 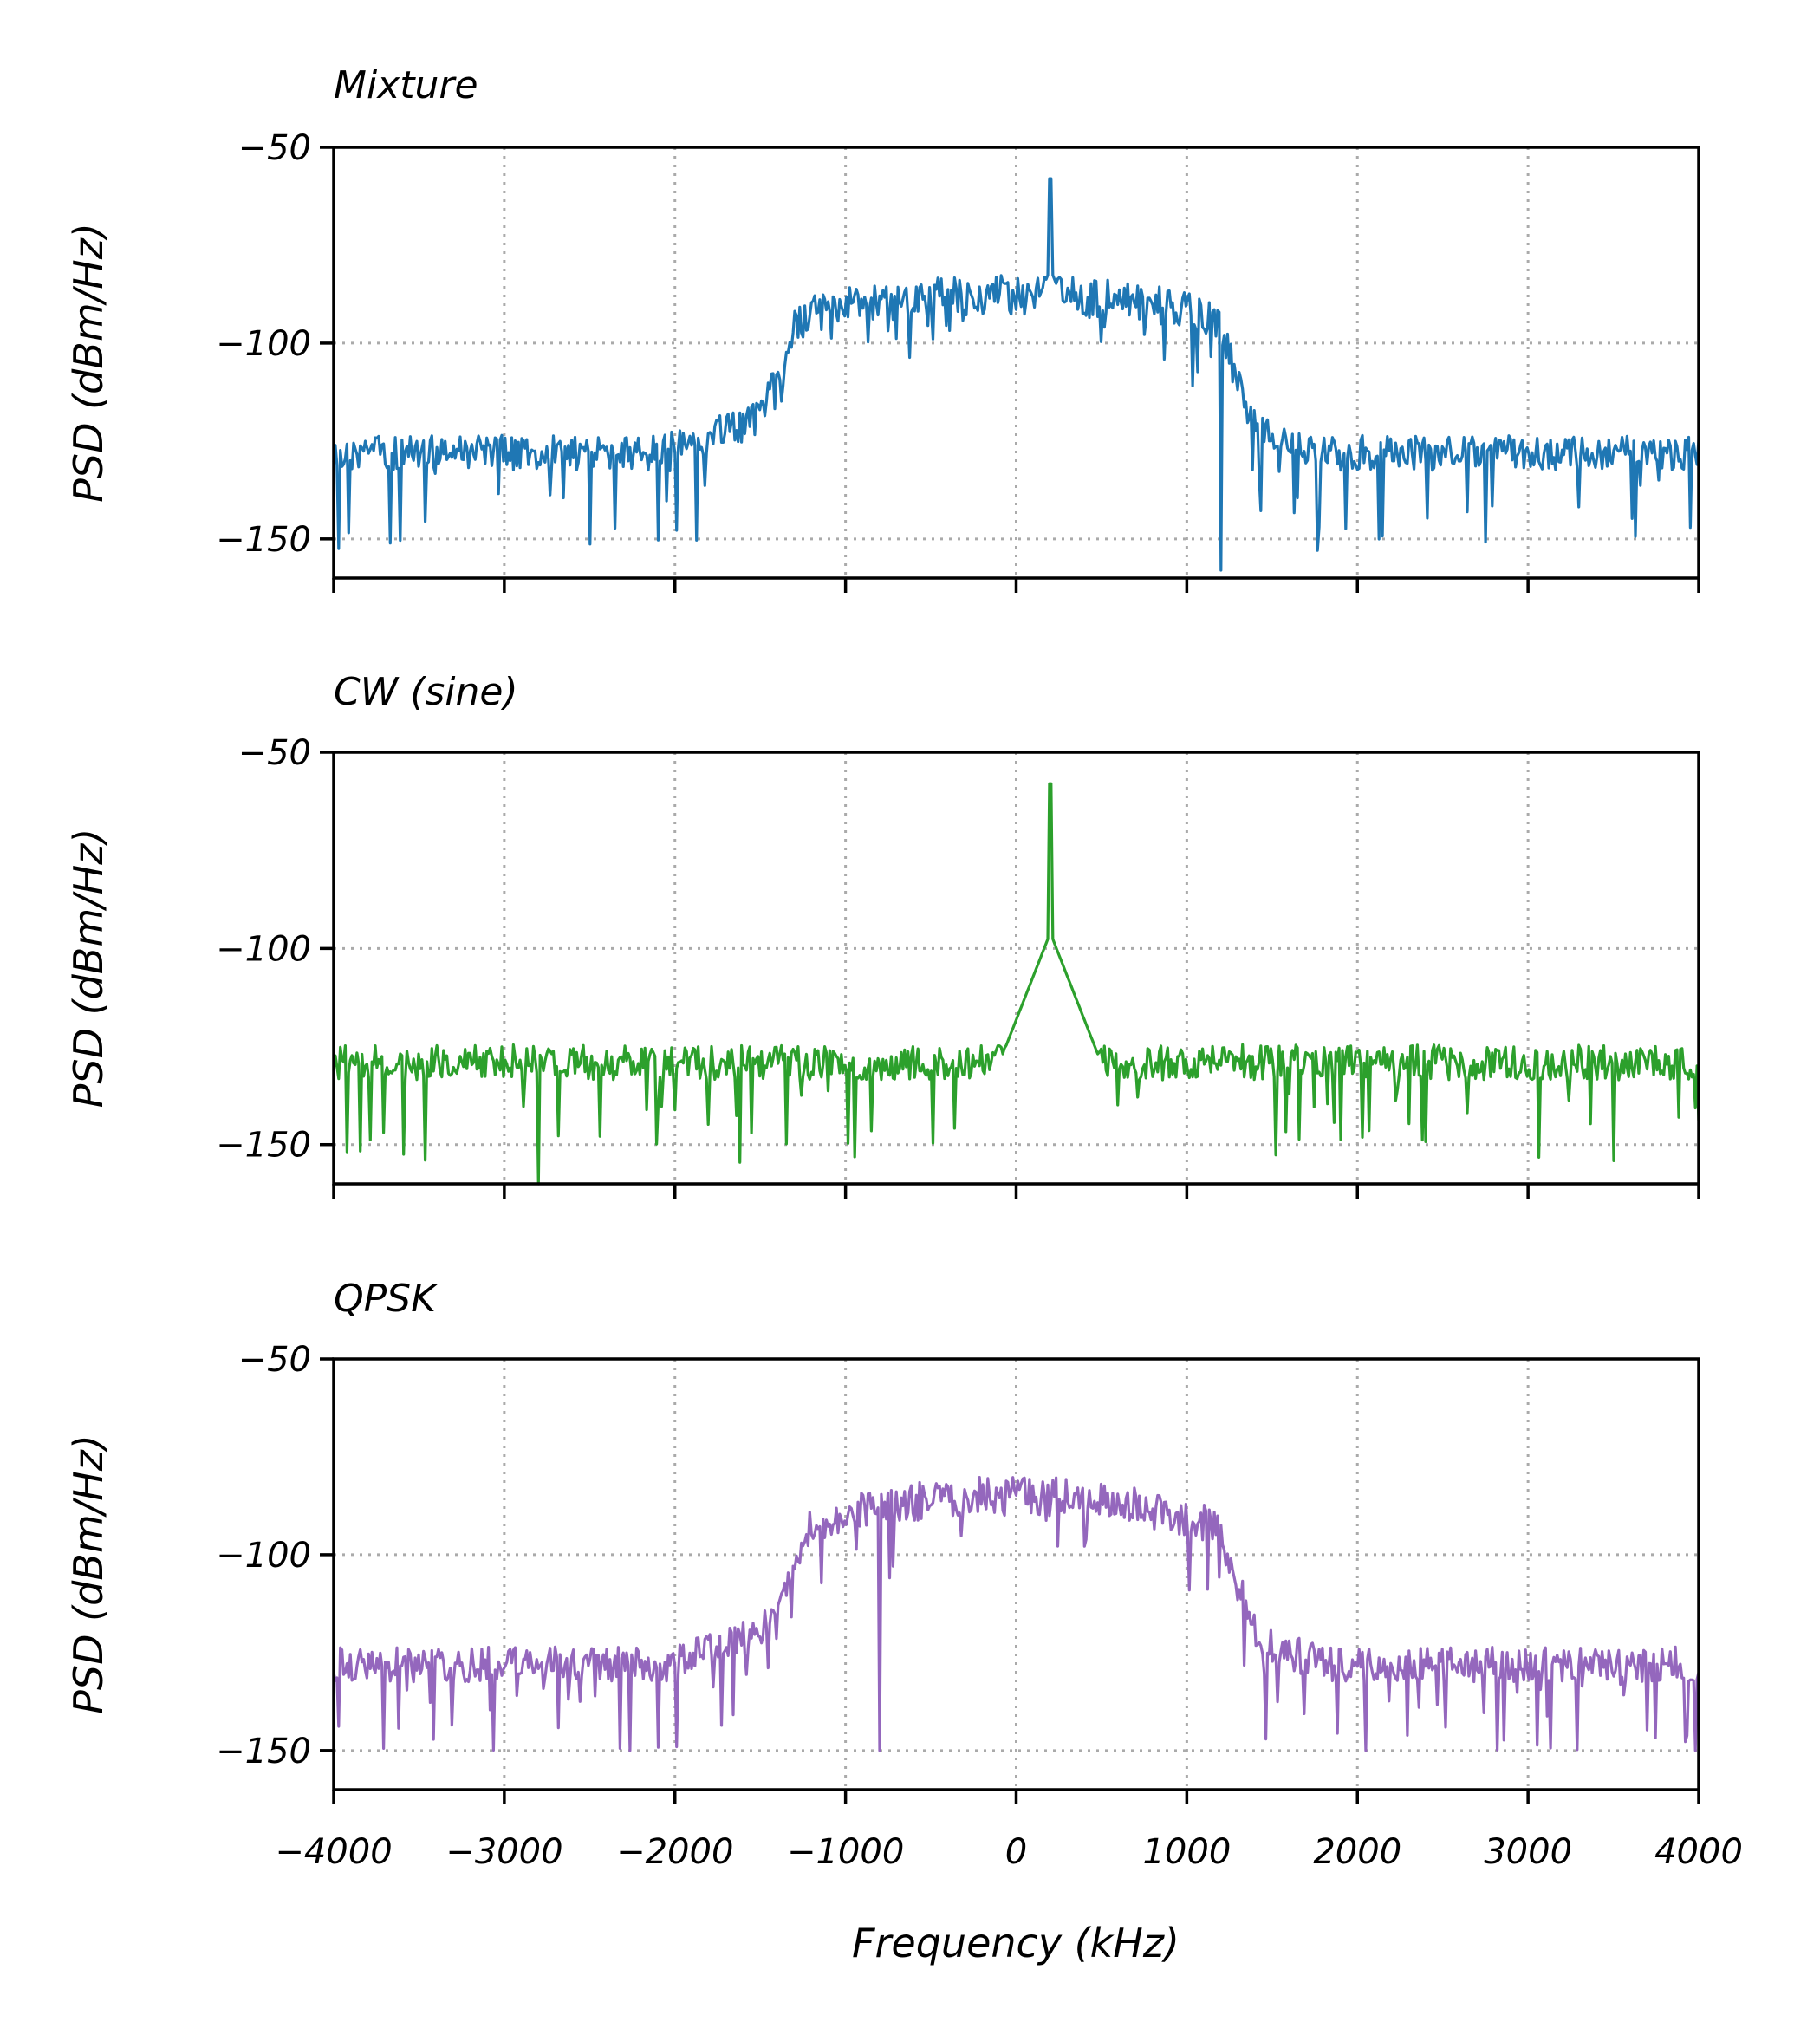 I want to click on x-tick-label: −2000, so click(x=674, y=1852).